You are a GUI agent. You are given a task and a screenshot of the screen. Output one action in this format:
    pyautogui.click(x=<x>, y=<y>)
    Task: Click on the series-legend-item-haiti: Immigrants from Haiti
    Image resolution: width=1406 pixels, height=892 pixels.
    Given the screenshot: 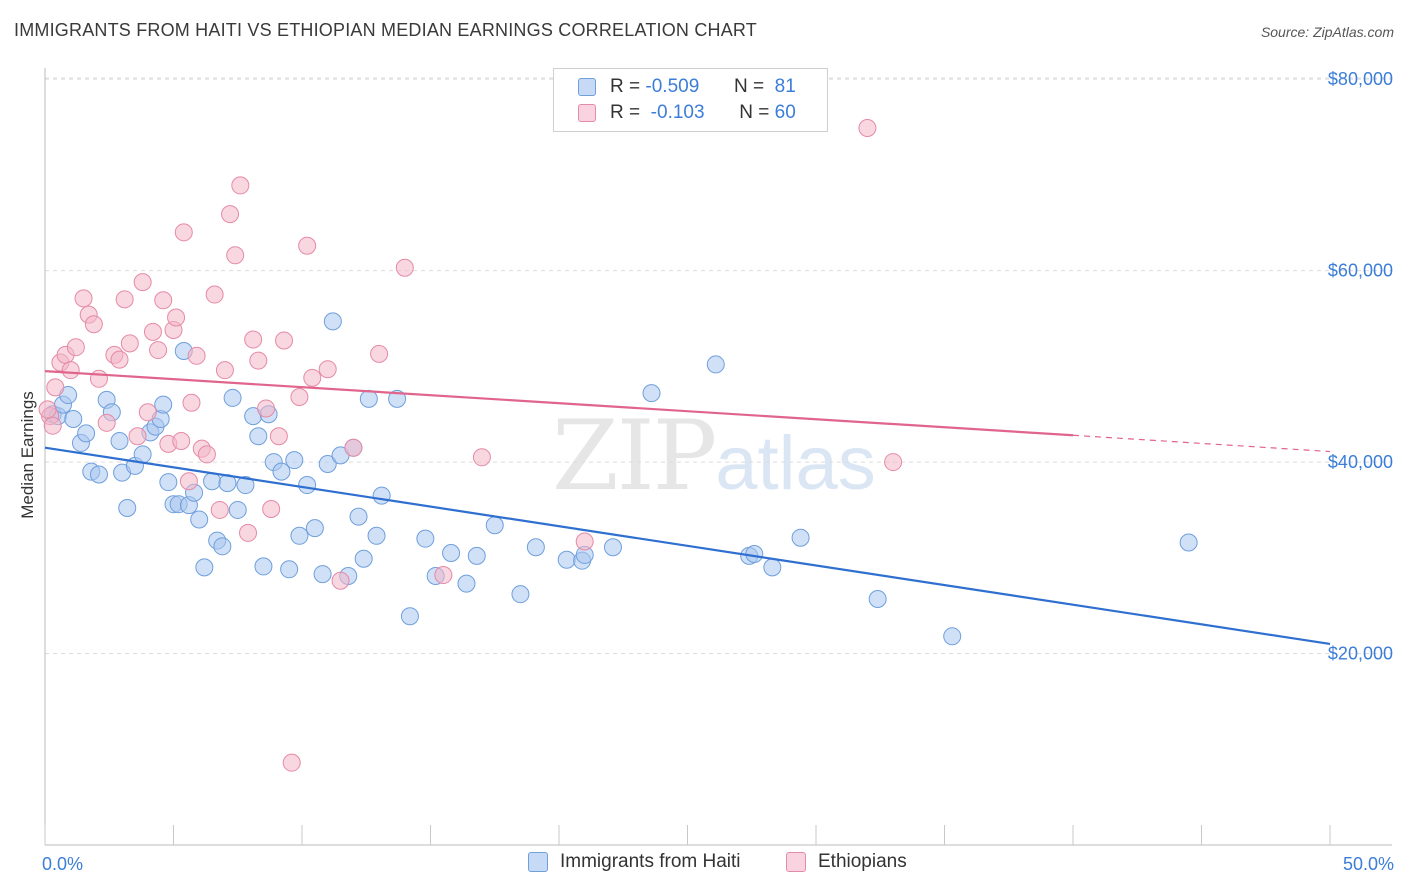 What is the action you would take?
    pyautogui.click(x=634, y=862)
    